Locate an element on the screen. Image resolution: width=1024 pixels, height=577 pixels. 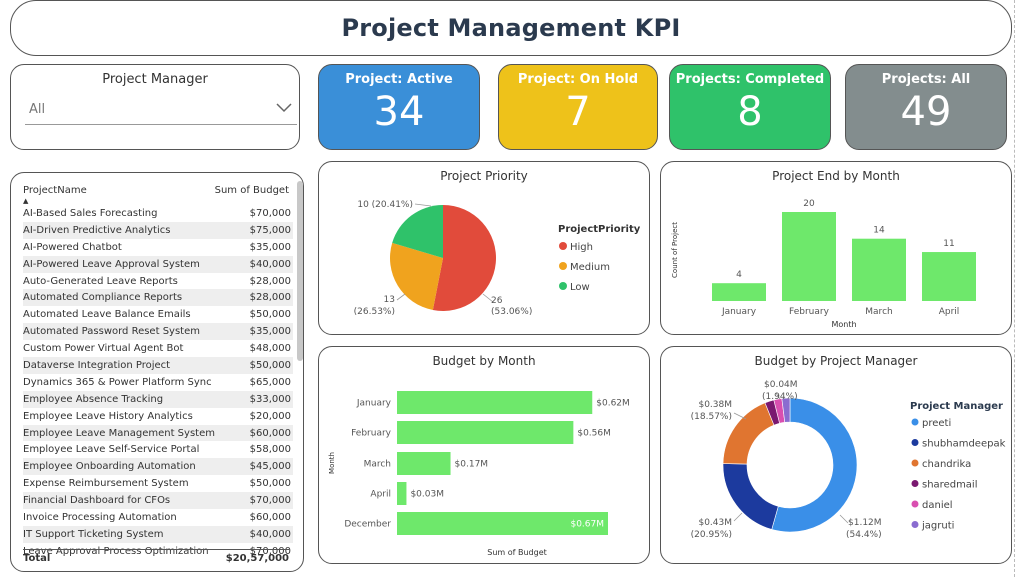
table-row: IT Support Ticketing System $40,000 is located at coordinates (158, 534).